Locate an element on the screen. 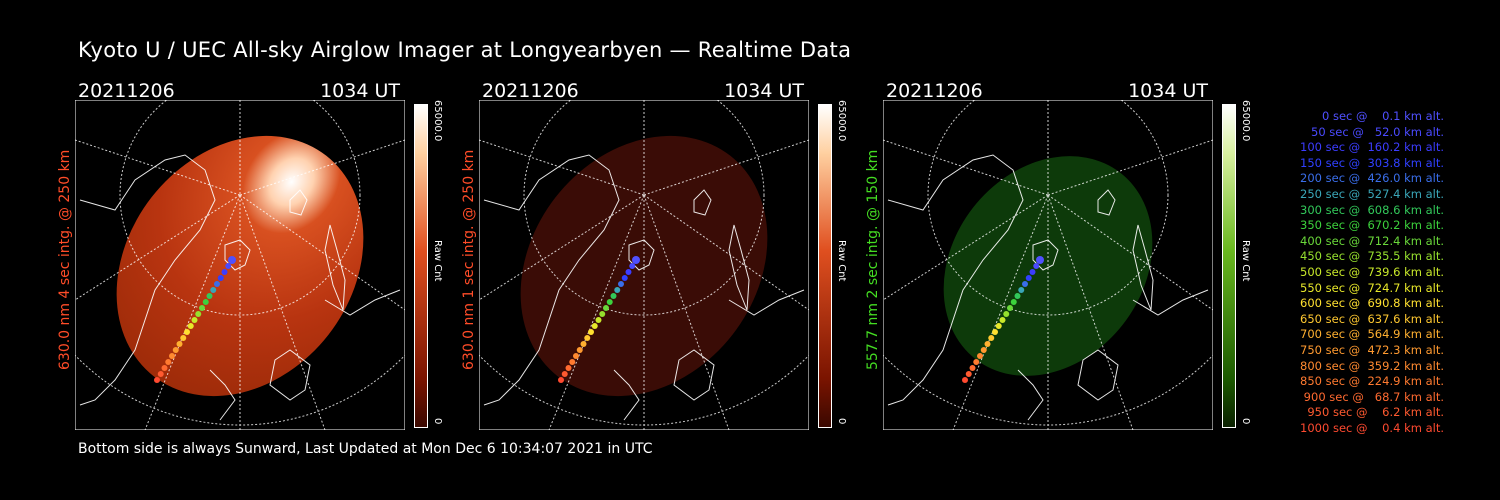 The width and height of the screenshot is (1500, 500). panel-3-colorbar is located at coordinates (1229, 266).